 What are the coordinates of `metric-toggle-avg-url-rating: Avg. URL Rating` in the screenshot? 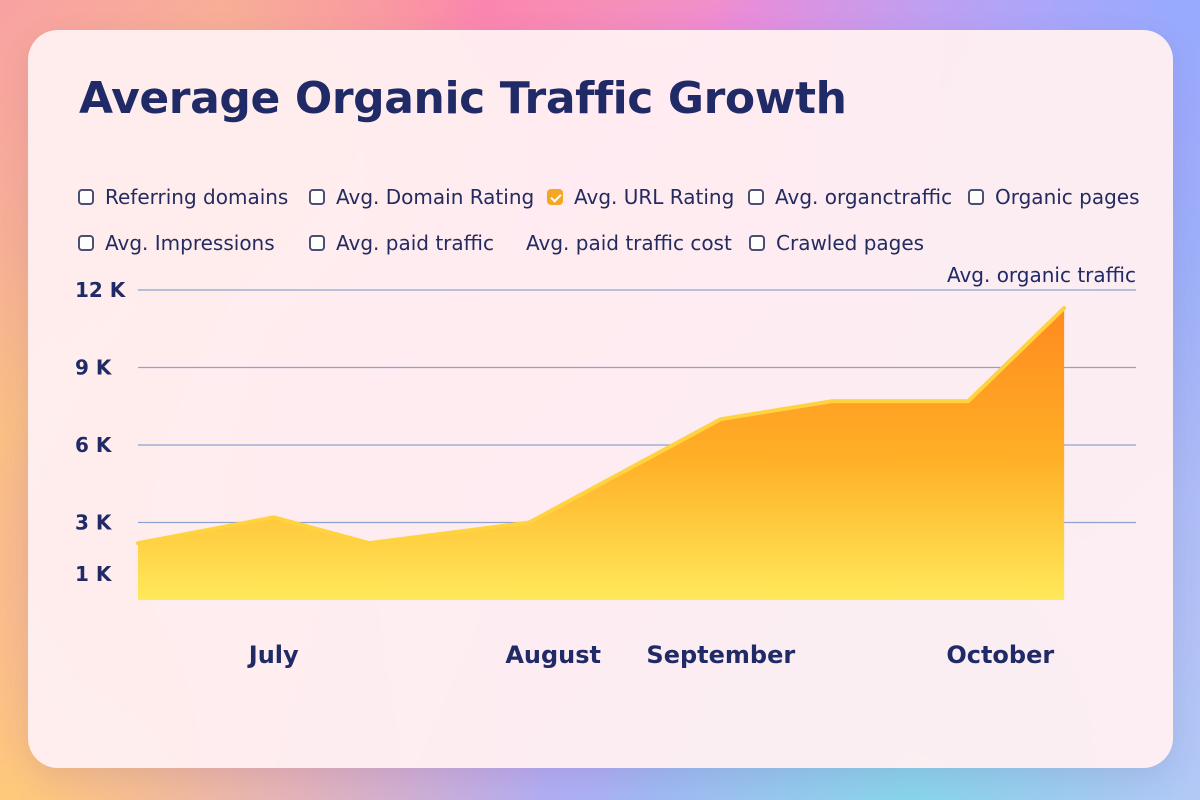 It's located at (640, 197).